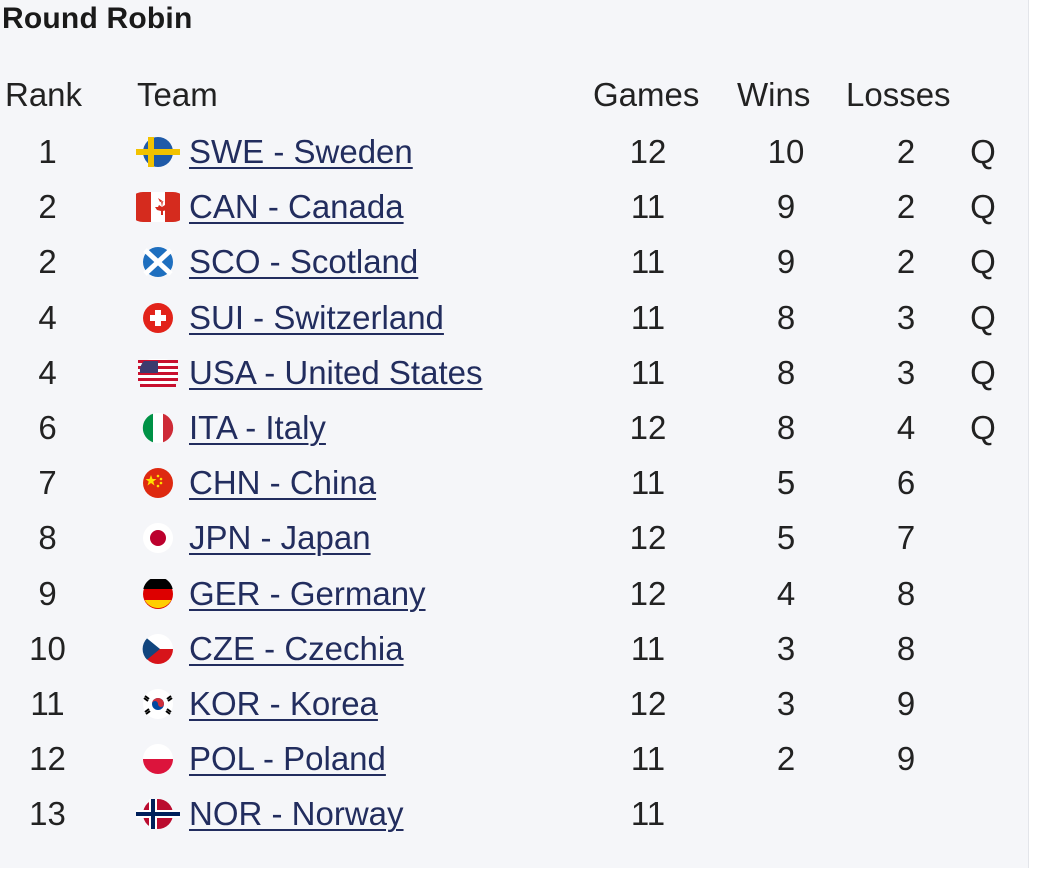  What do you see at coordinates (786, 151) in the screenshot?
I see `wins-cell: 10` at bounding box center [786, 151].